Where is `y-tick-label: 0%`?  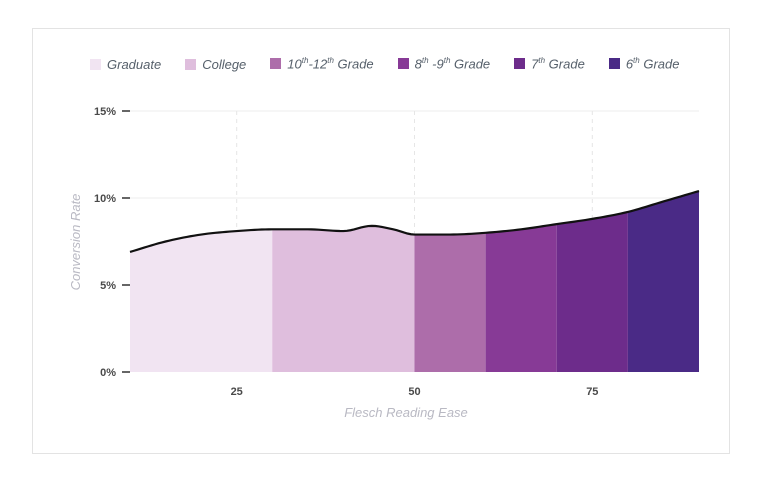
y-tick-label: 0% is located at coordinates (108, 373).